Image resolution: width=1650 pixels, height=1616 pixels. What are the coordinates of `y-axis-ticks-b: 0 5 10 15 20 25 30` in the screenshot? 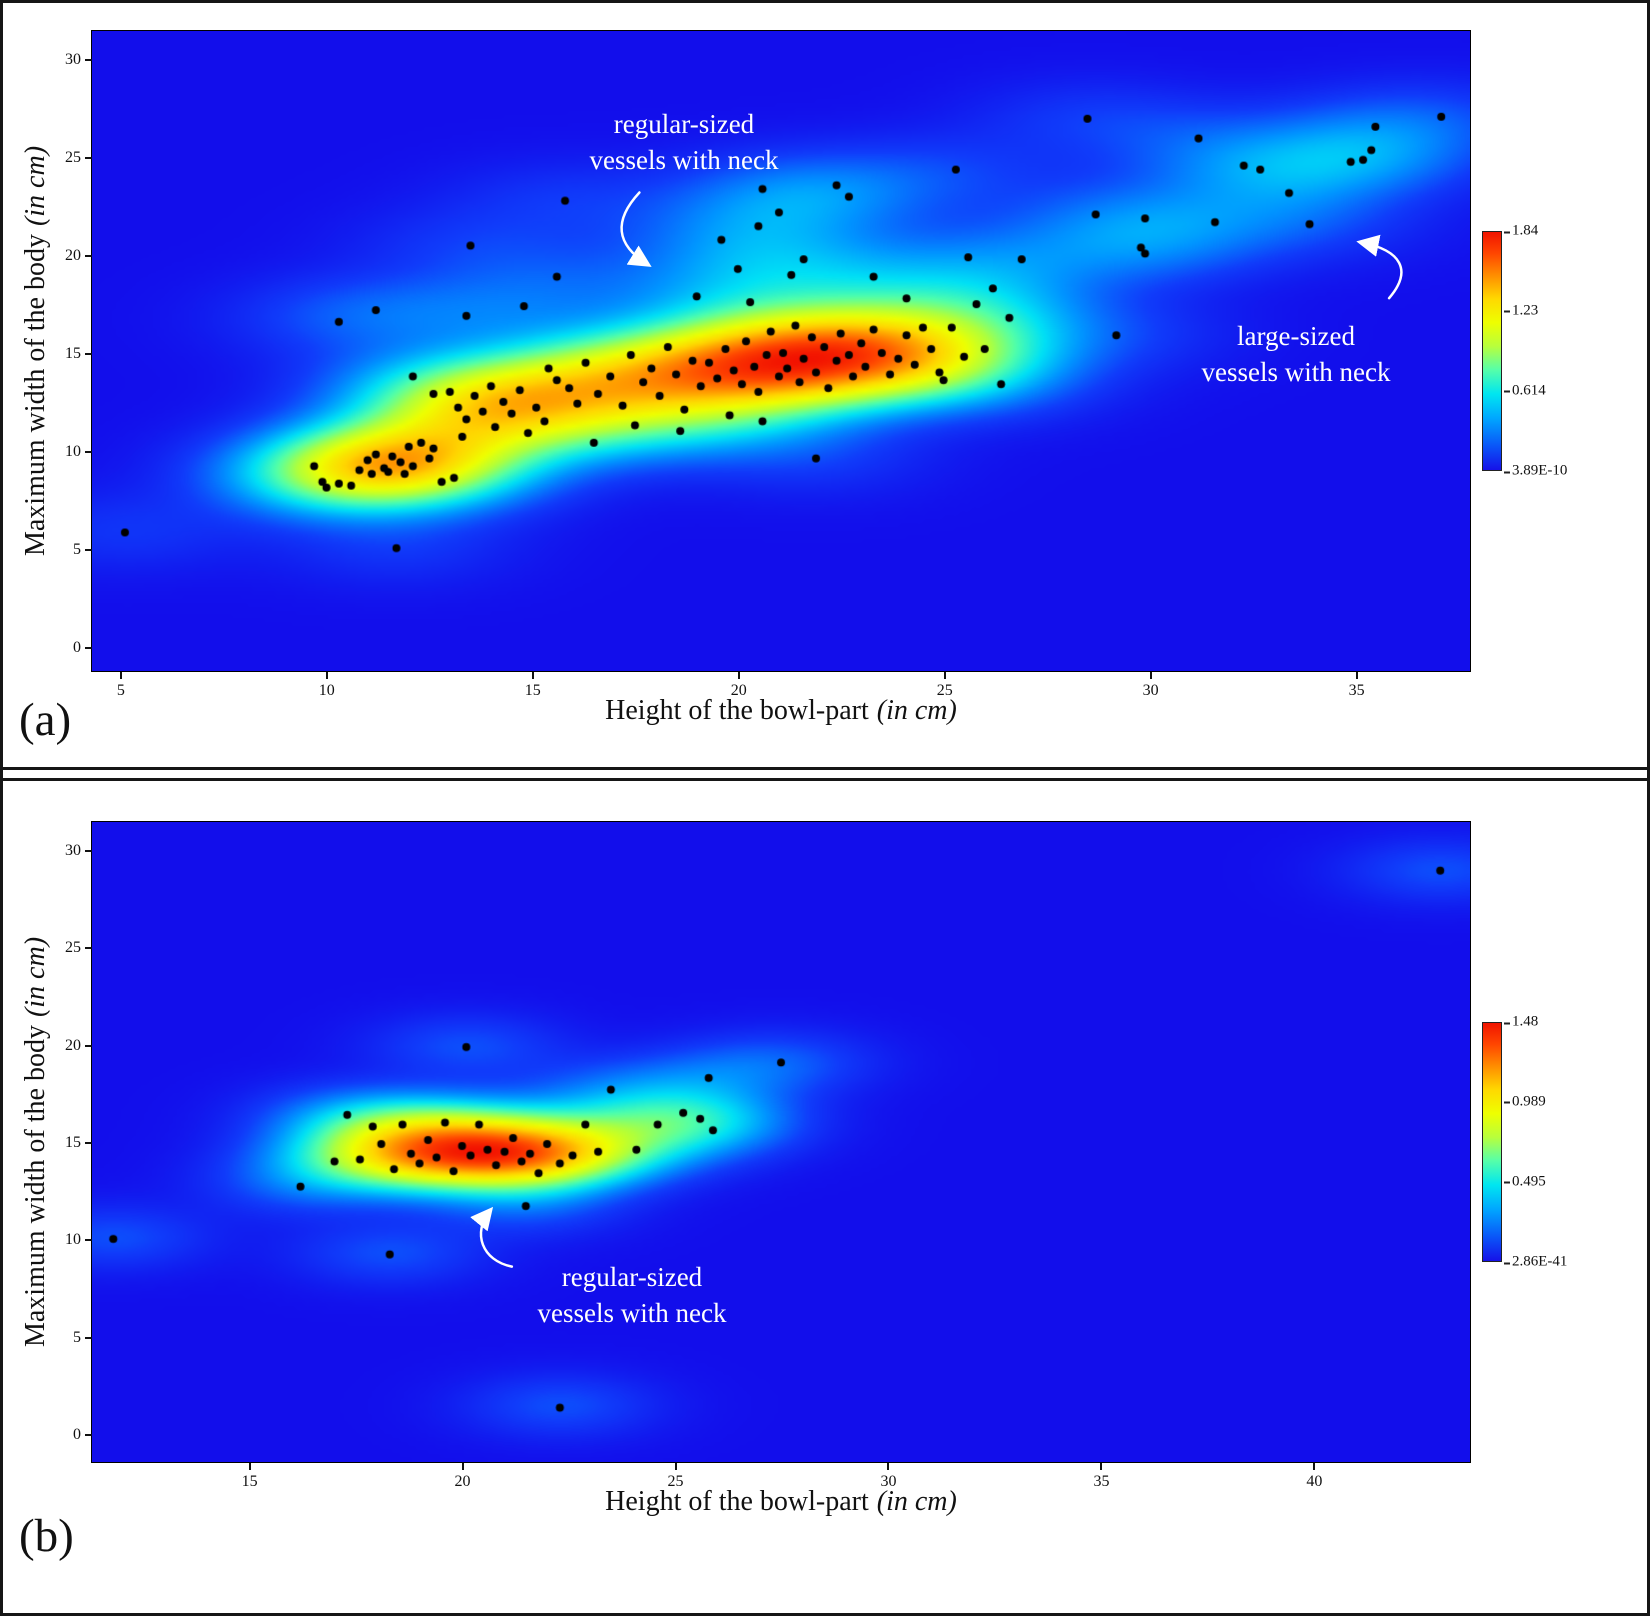 It's located at (68, 1142).